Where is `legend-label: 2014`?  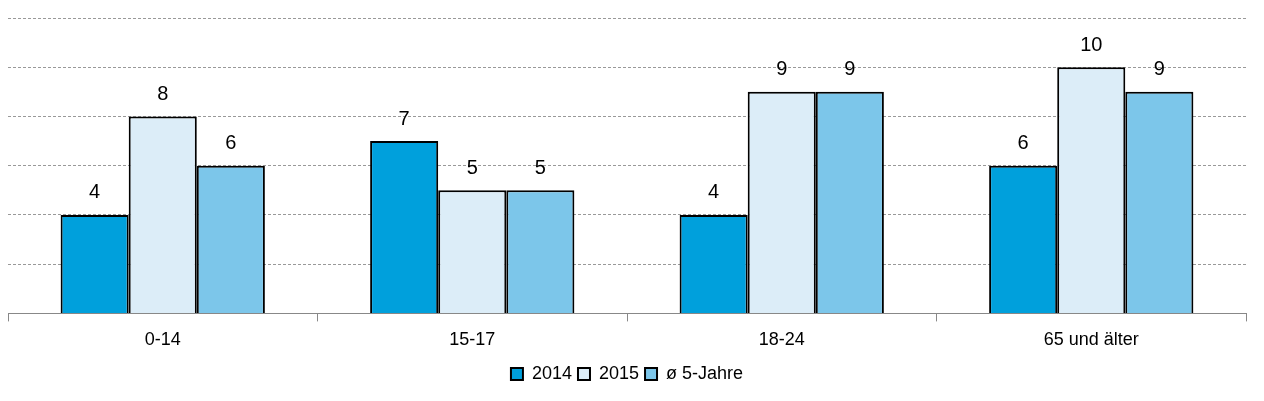 legend-label: 2014 is located at coordinates (551, 372).